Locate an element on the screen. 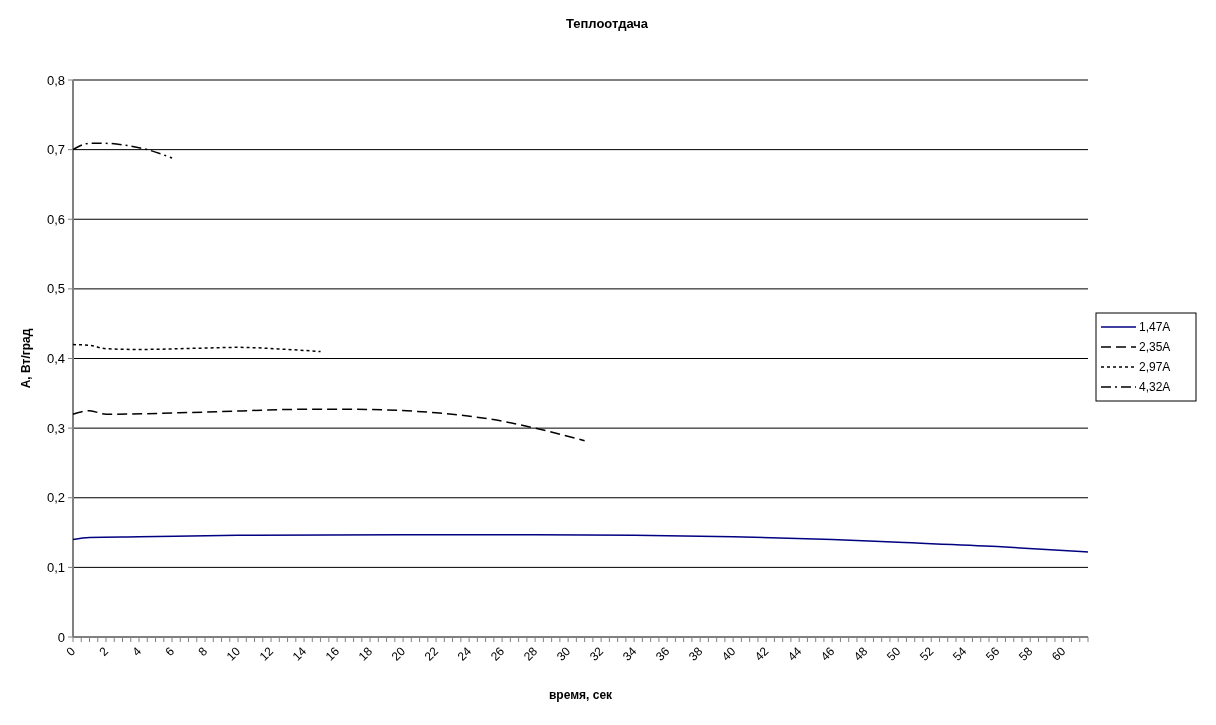  x-tick-label: 56 is located at coordinates (992, 653).